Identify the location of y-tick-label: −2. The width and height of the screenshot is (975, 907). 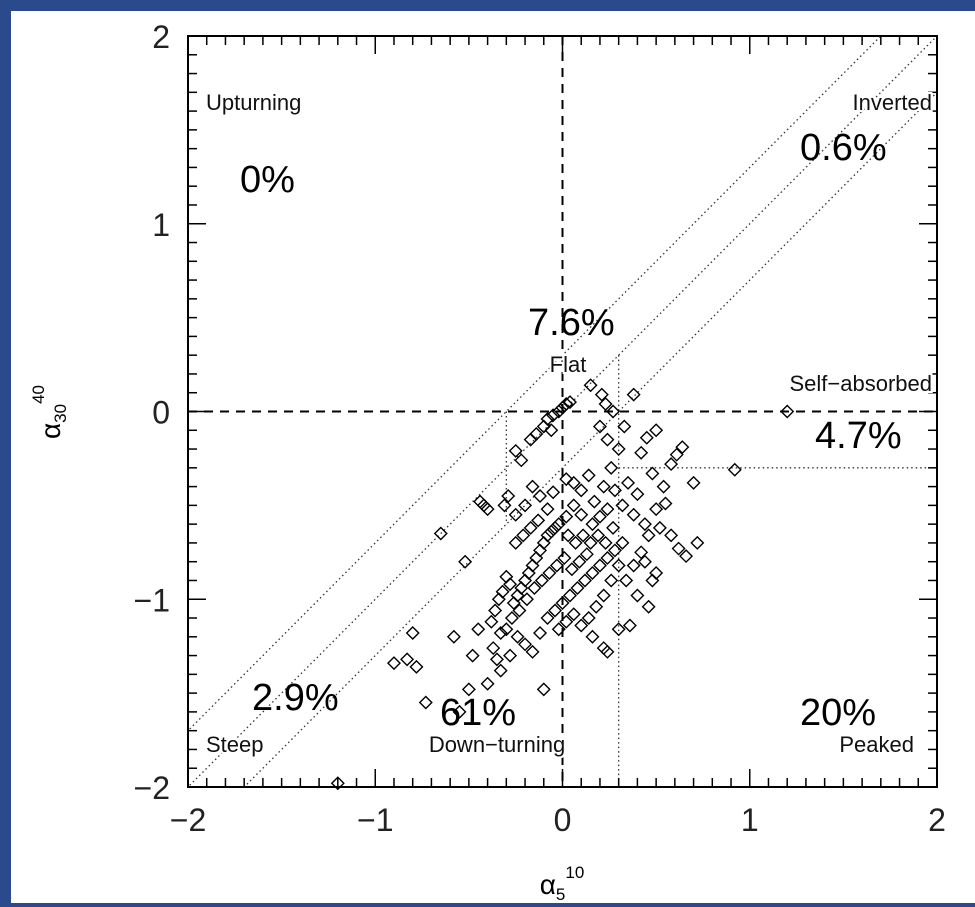
(152, 788).